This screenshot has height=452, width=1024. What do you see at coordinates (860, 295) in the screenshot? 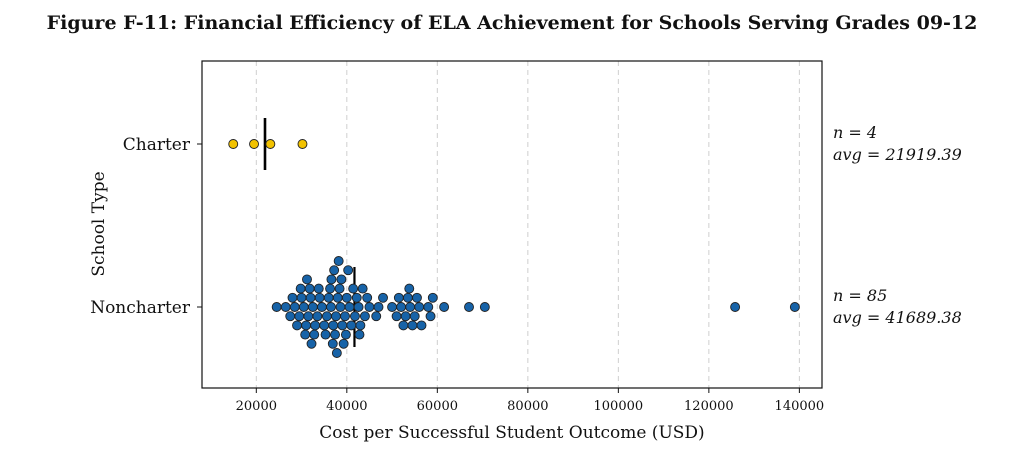
I see `annotation-noncharter-n: n = 85` at bounding box center [860, 295].